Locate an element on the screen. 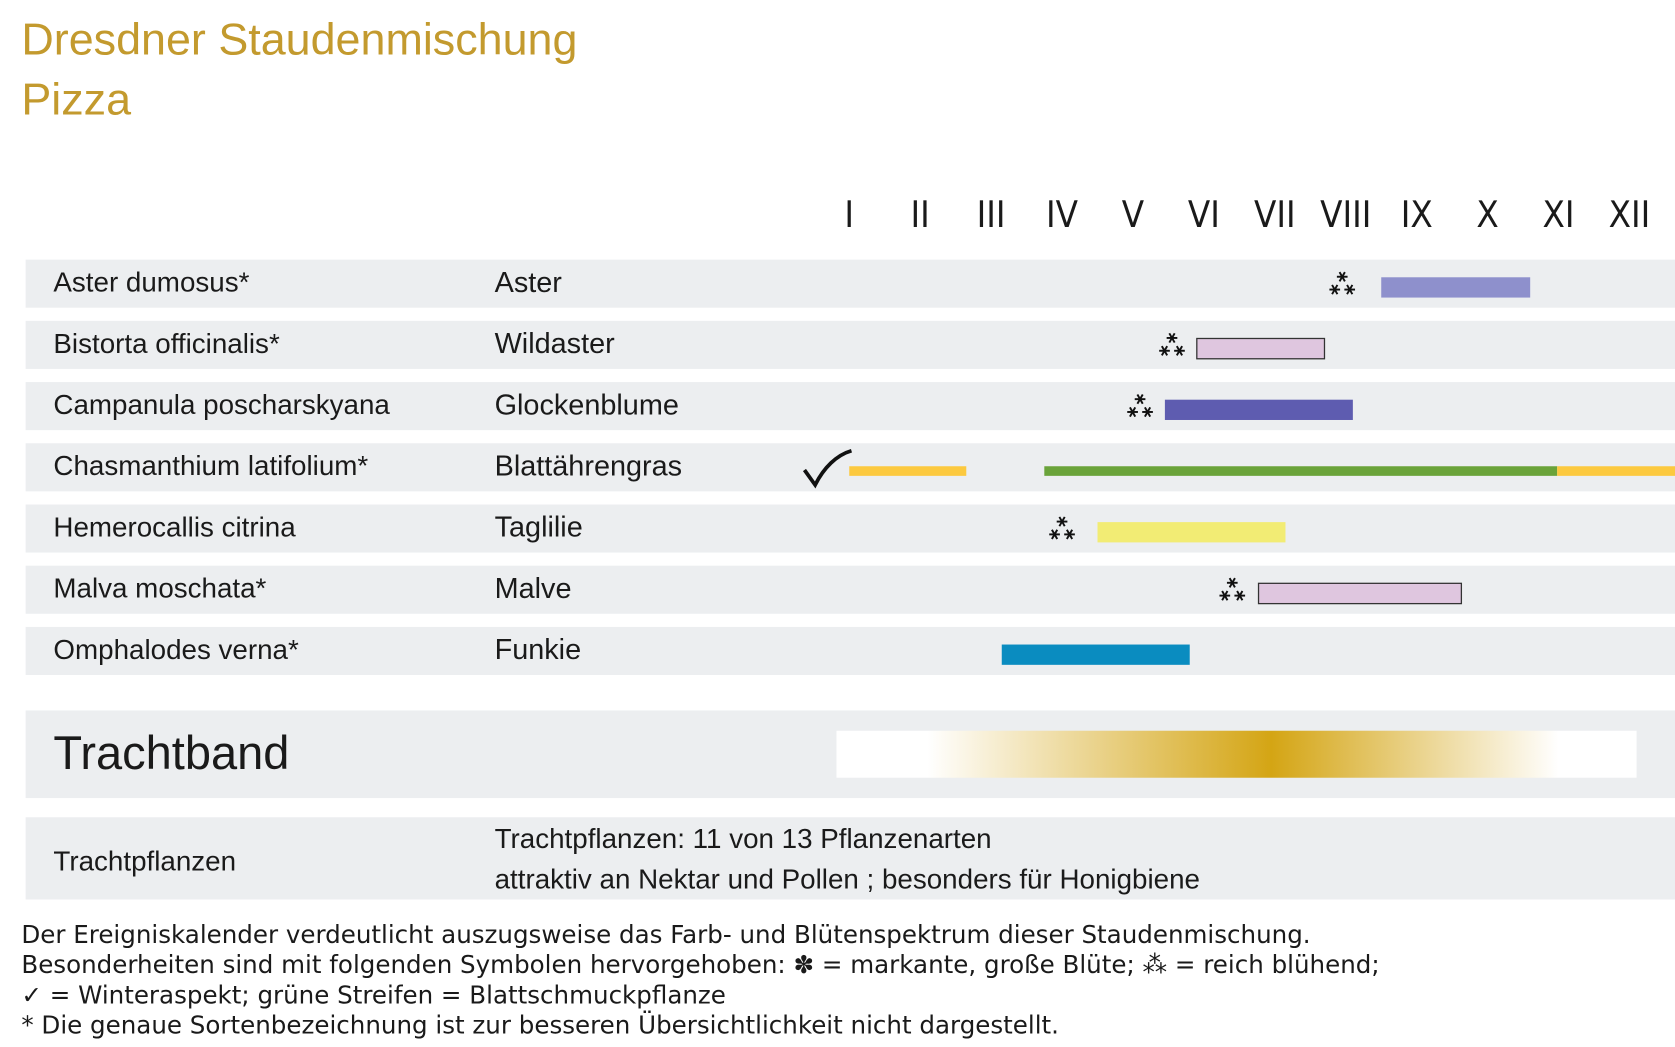 The width and height of the screenshot is (1675, 1047). month-label: VII is located at coordinates (1275, 214).